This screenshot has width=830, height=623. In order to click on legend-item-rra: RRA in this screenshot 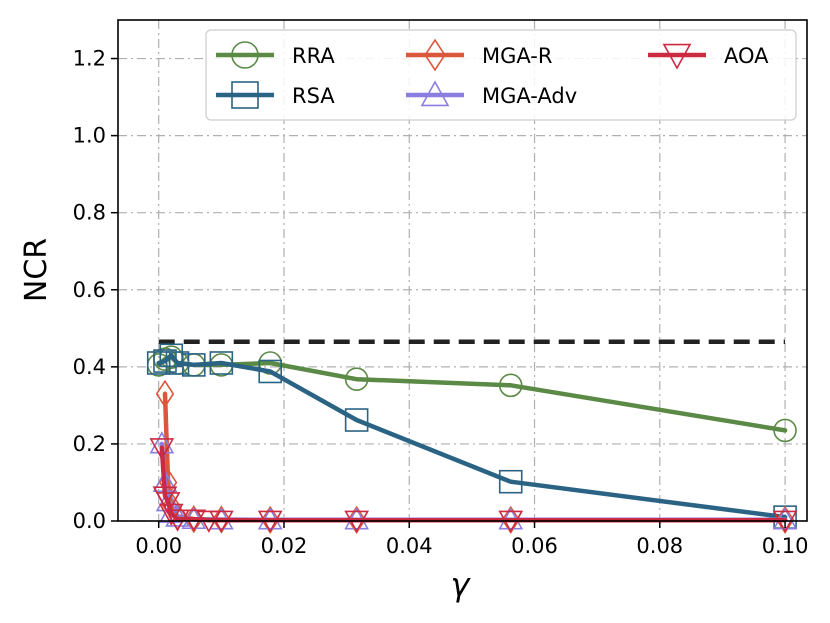, I will do `click(275, 55)`.